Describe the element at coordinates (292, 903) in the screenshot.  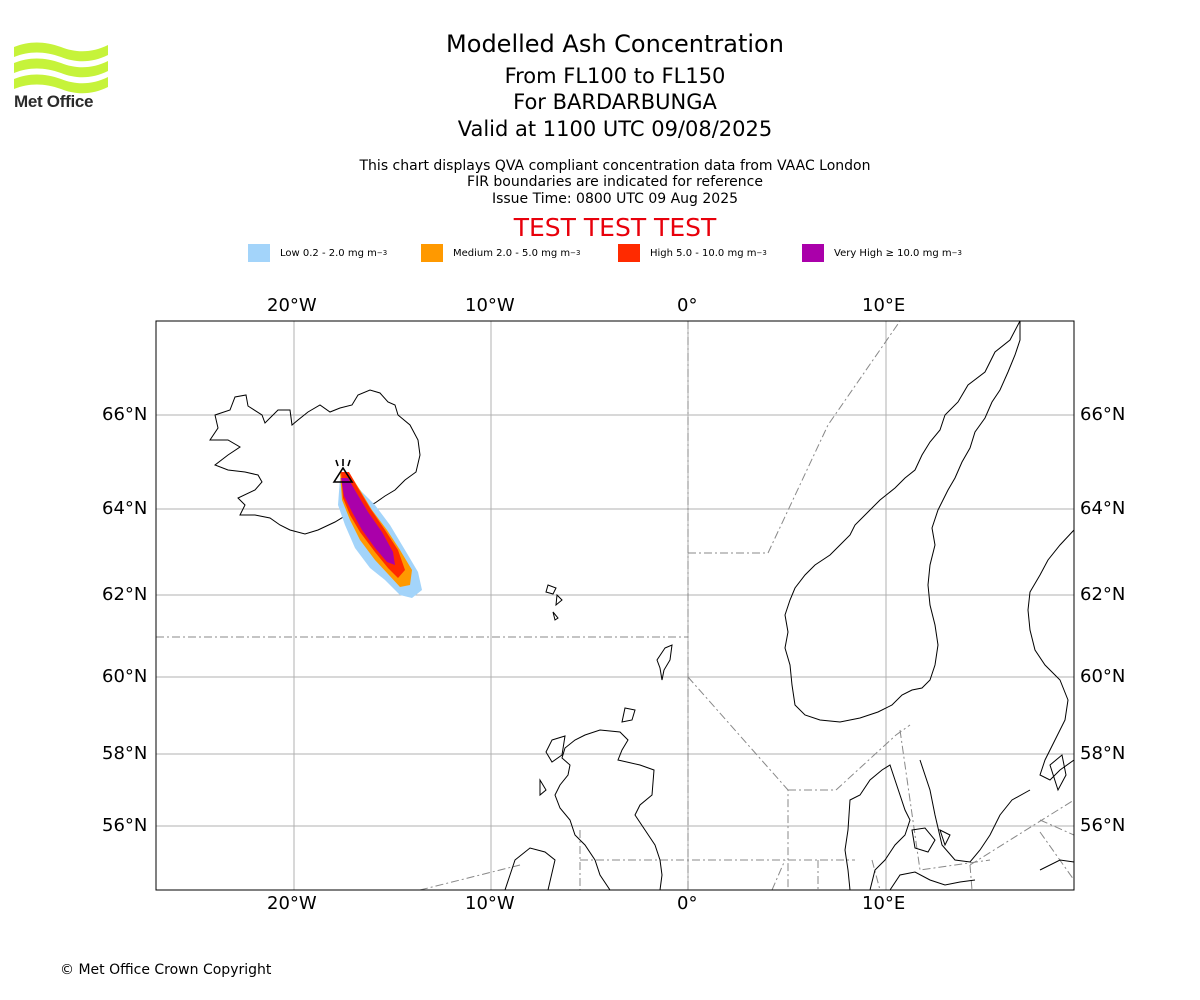
I see `lon-label-bottom-20w: 20°W` at that location.